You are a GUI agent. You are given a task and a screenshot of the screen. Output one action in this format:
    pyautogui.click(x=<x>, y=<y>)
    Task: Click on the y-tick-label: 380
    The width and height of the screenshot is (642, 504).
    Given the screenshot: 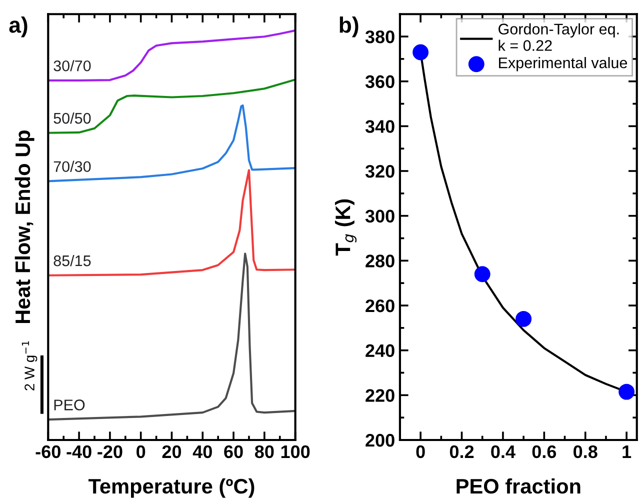 What is the action you would take?
    pyautogui.click(x=379, y=37)
    